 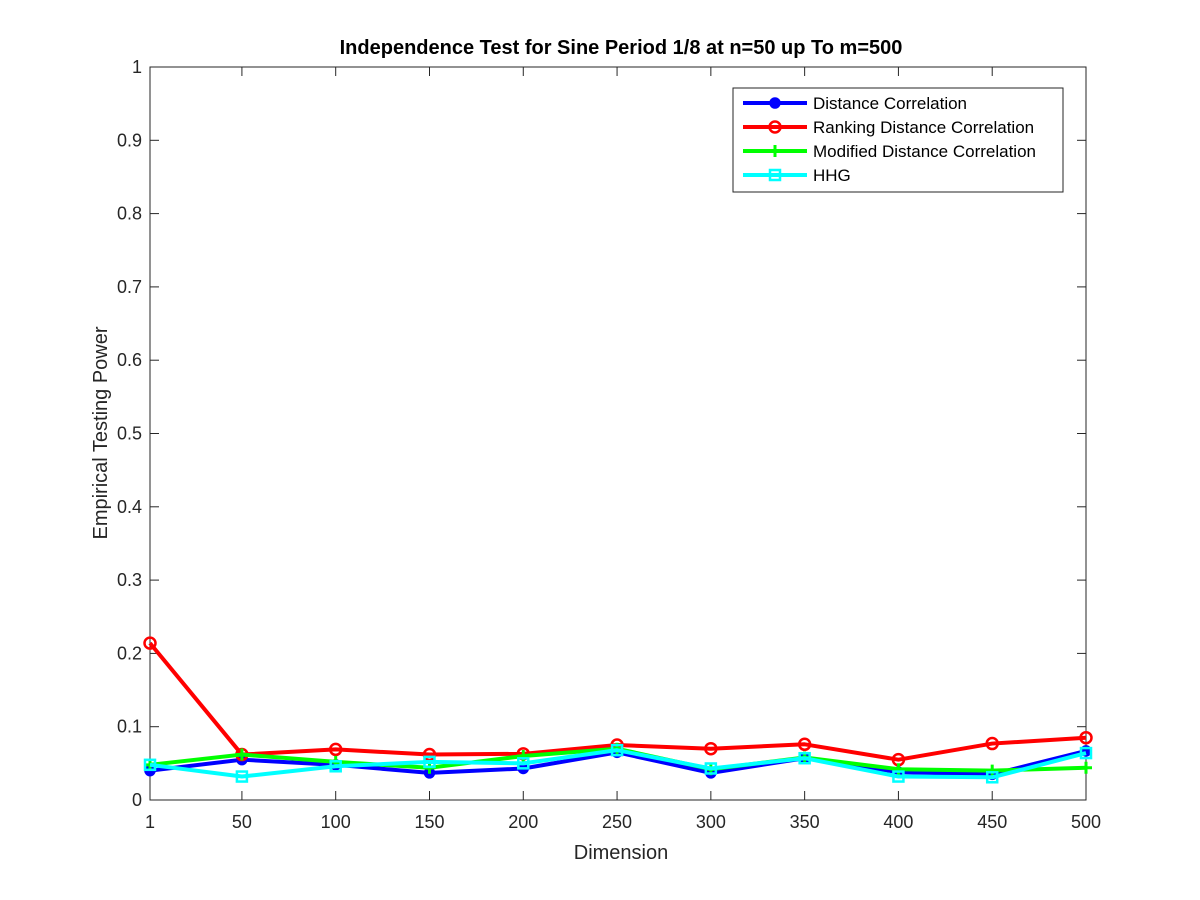 What do you see at coordinates (129, 214) in the screenshot?
I see `y-tick-label: 0.8` at bounding box center [129, 214].